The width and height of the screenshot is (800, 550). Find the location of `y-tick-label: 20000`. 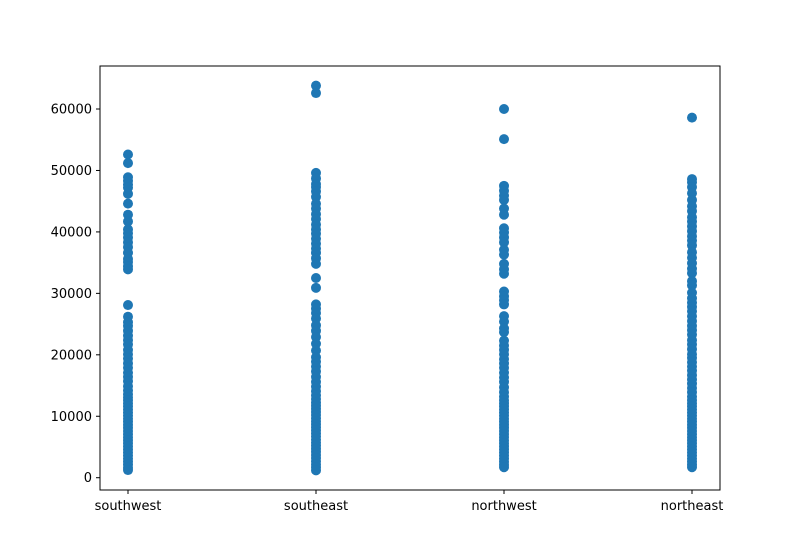

y-tick-label: 20000 is located at coordinates (71, 355).